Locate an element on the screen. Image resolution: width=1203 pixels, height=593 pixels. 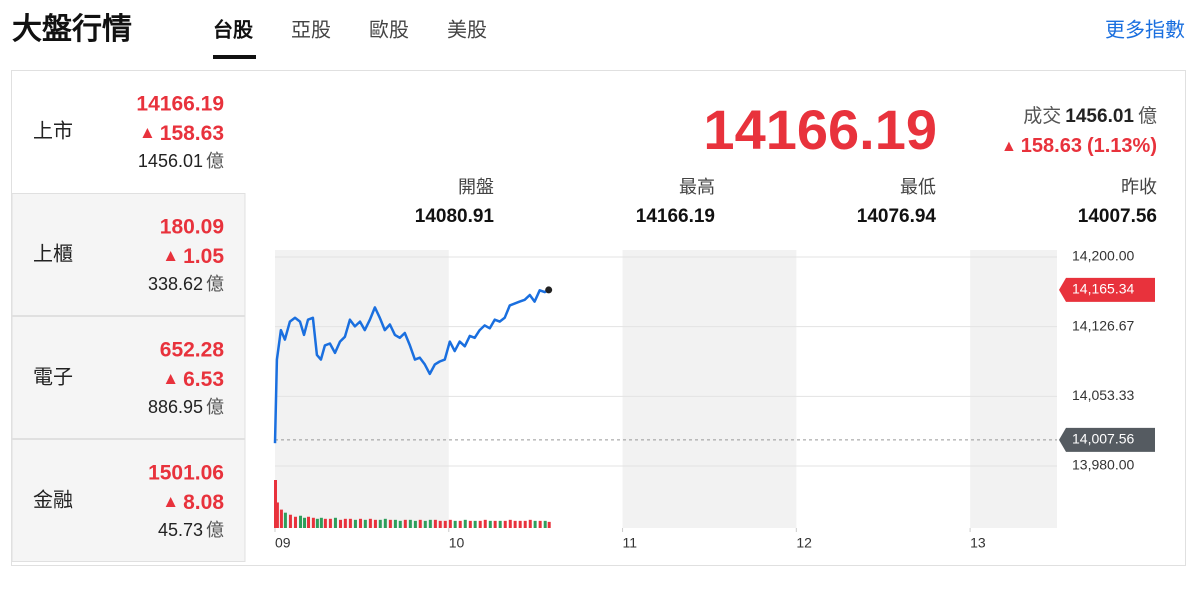
tab: 亞股 is located at coordinates (311, 30).